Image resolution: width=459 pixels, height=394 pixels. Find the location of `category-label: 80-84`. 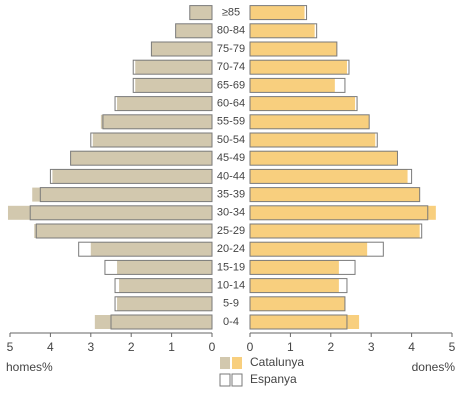

category-label: 80-84 is located at coordinates (231, 31).